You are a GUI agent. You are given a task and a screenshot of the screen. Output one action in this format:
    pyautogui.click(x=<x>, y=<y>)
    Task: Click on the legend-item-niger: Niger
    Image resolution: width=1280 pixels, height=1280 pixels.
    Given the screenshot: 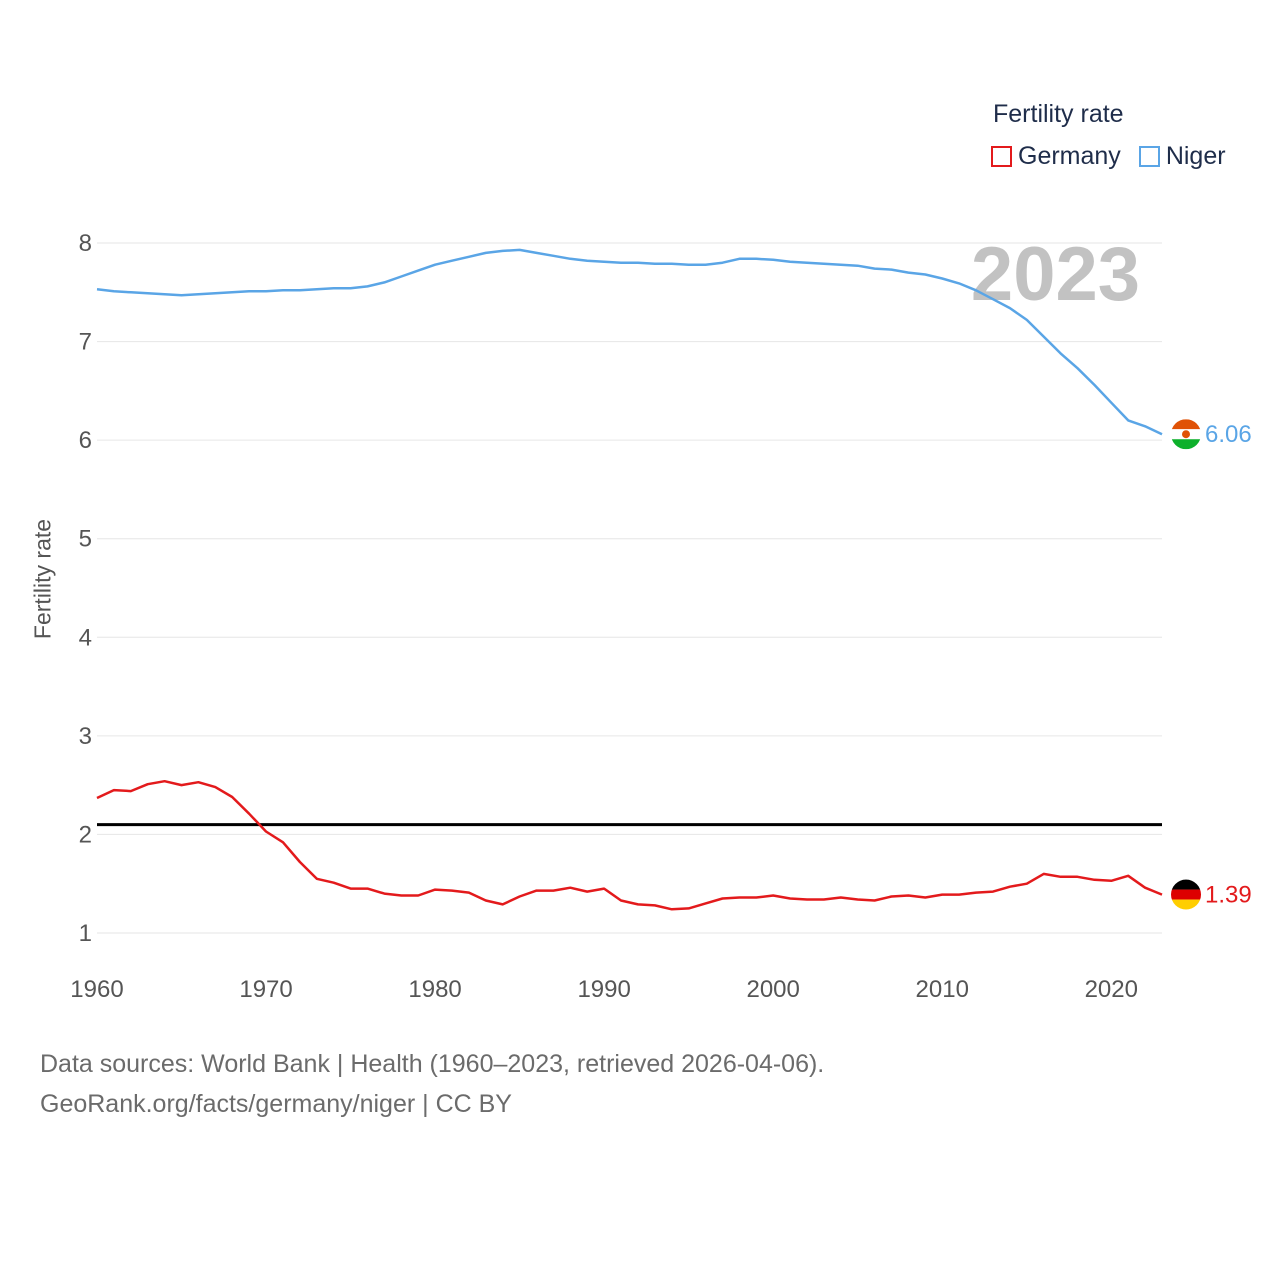 What is the action you would take?
    pyautogui.click(x=1182, y=156)
    